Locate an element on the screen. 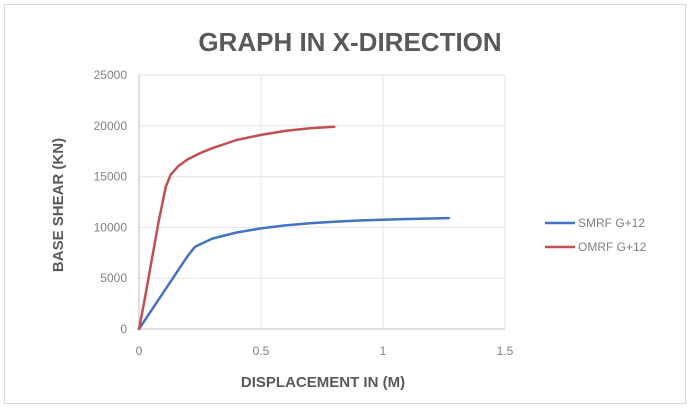 The image size is (692, 410). x-tick-label: 1.5 is located at coordinates (505, 351).